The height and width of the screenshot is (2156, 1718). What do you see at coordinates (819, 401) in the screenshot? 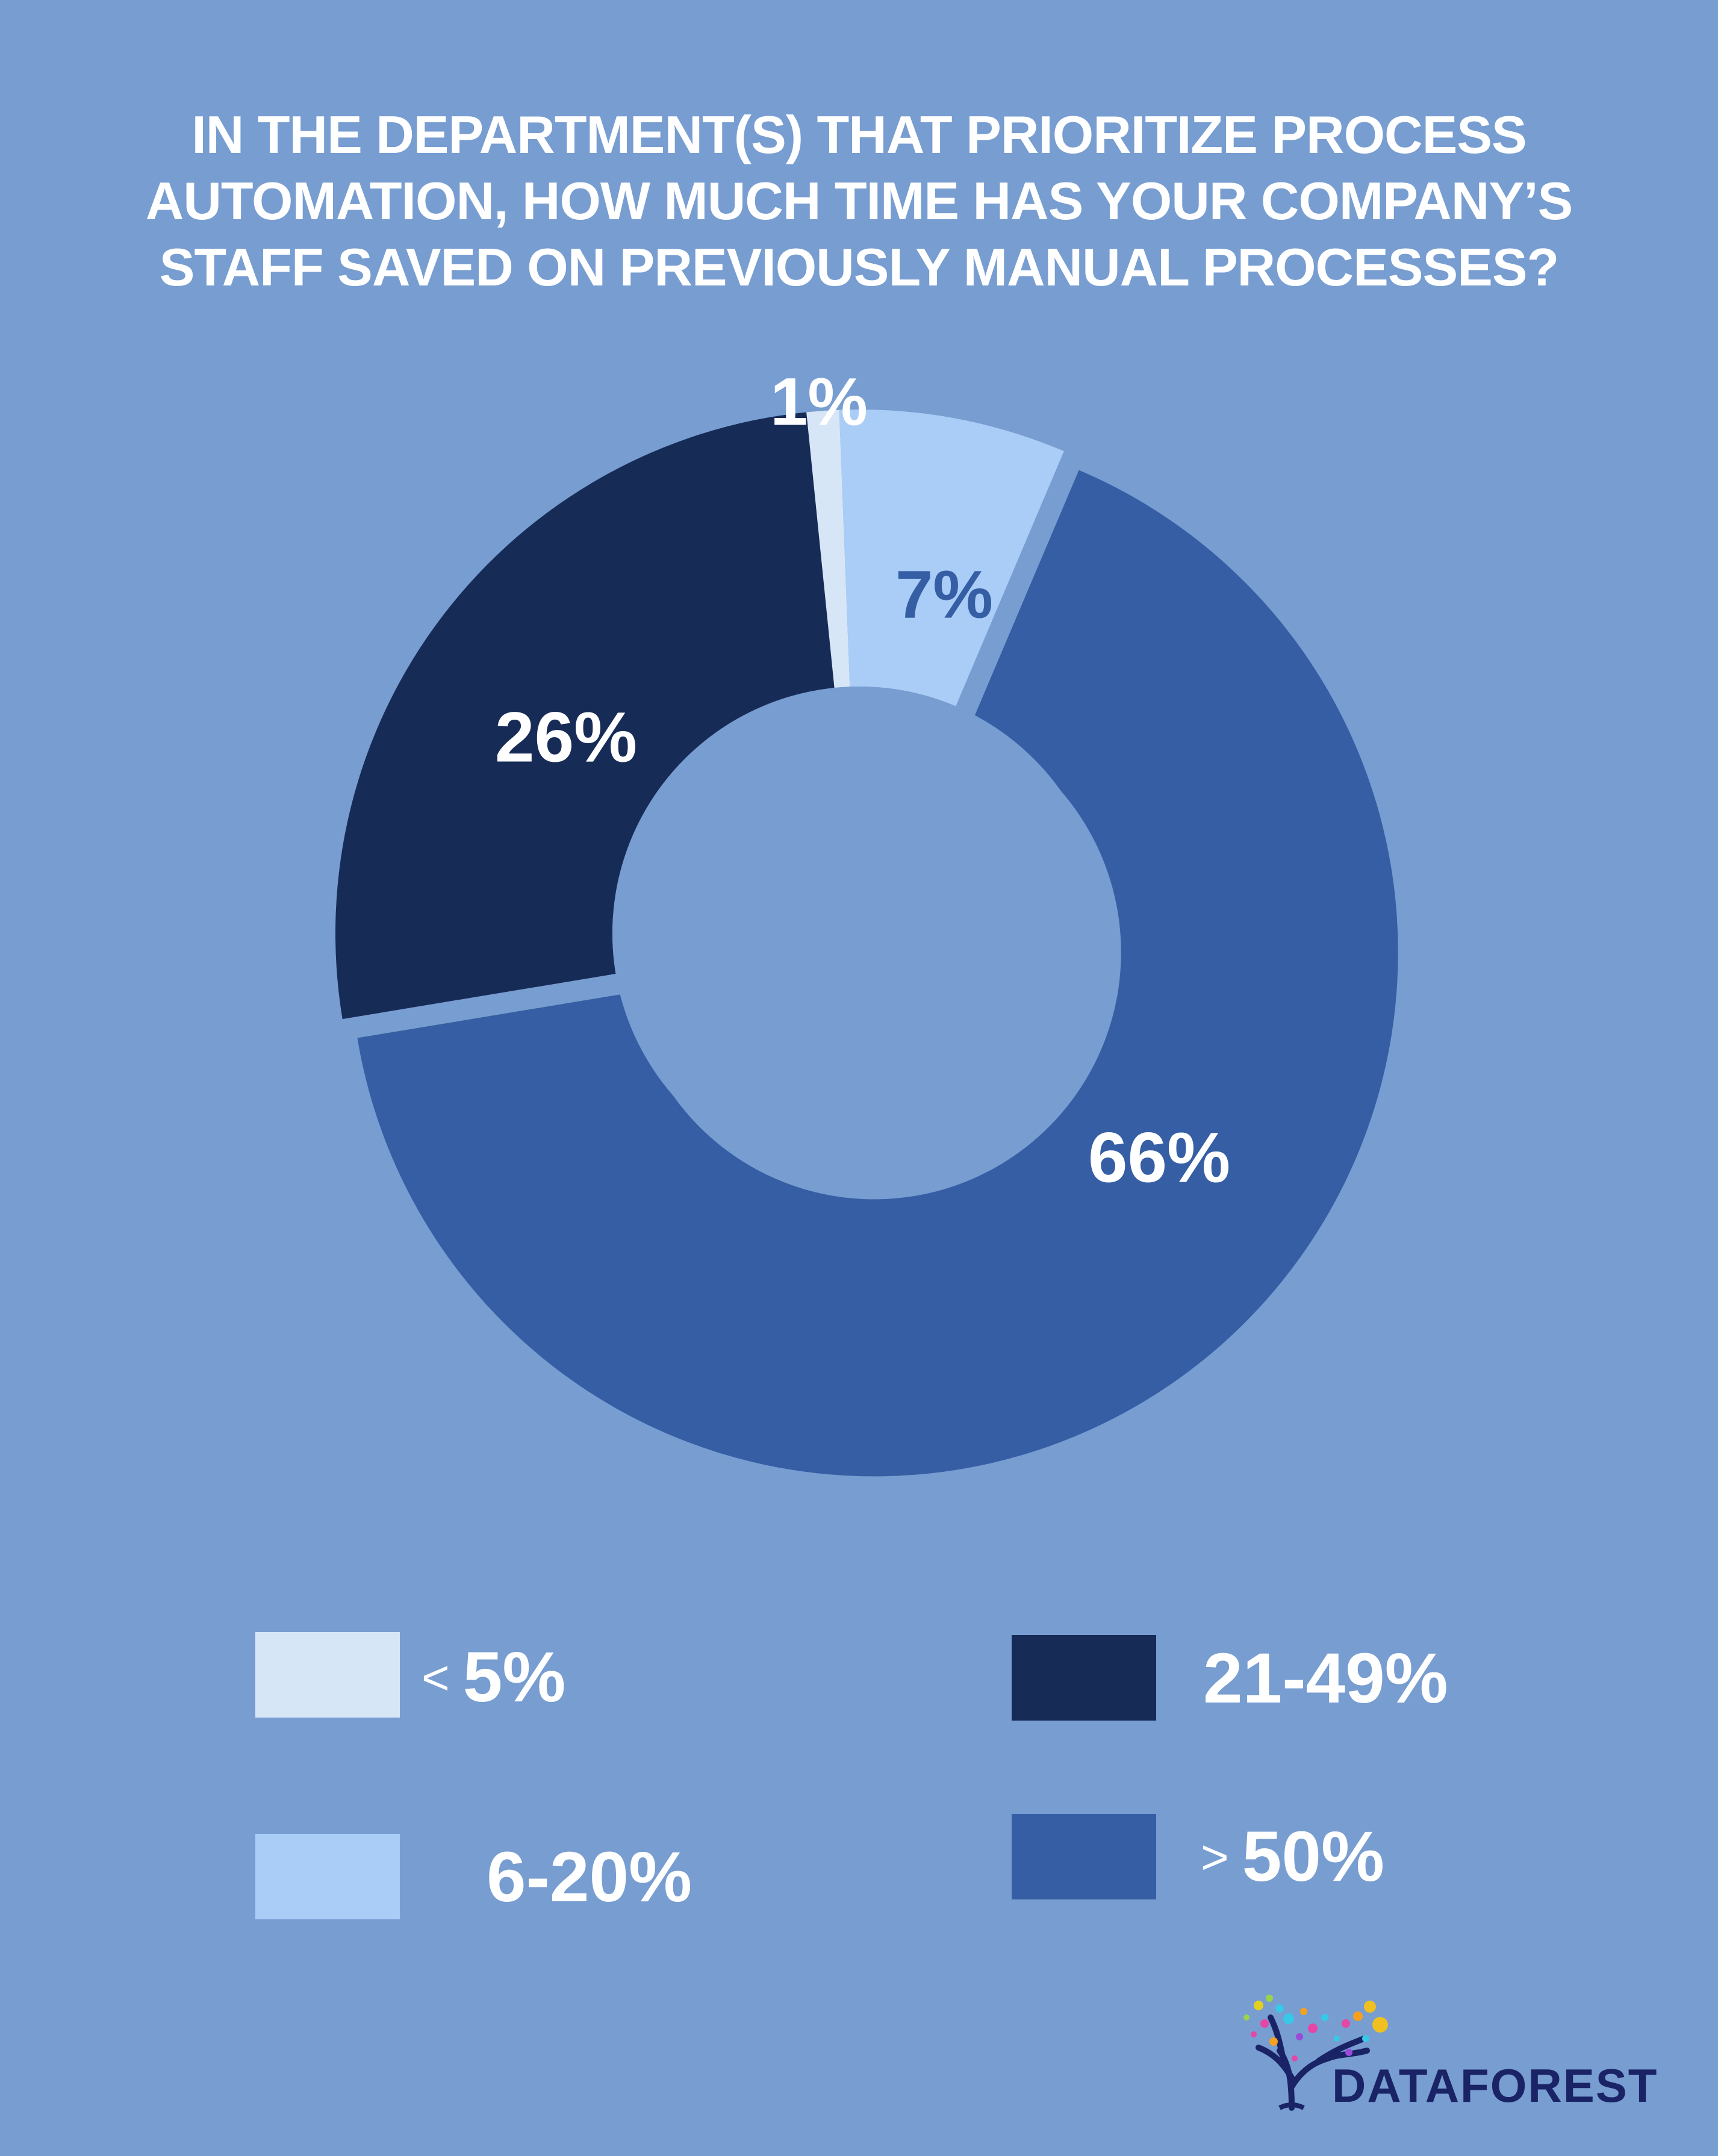
I see `slice-label-1: 1%` at bounding box center [819, 401].